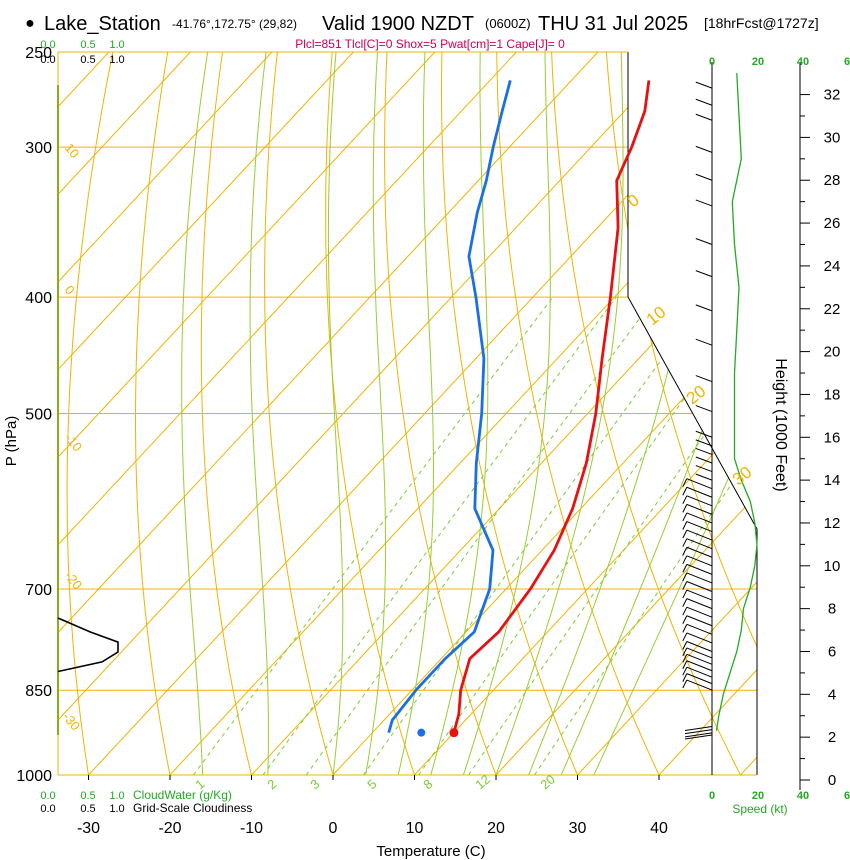 This screenshot has height=860, width=850. What do you see at coordinates (832, 609) in the screenshot?
I see `height-tick-label: 8` at bounding box center [832, 609].